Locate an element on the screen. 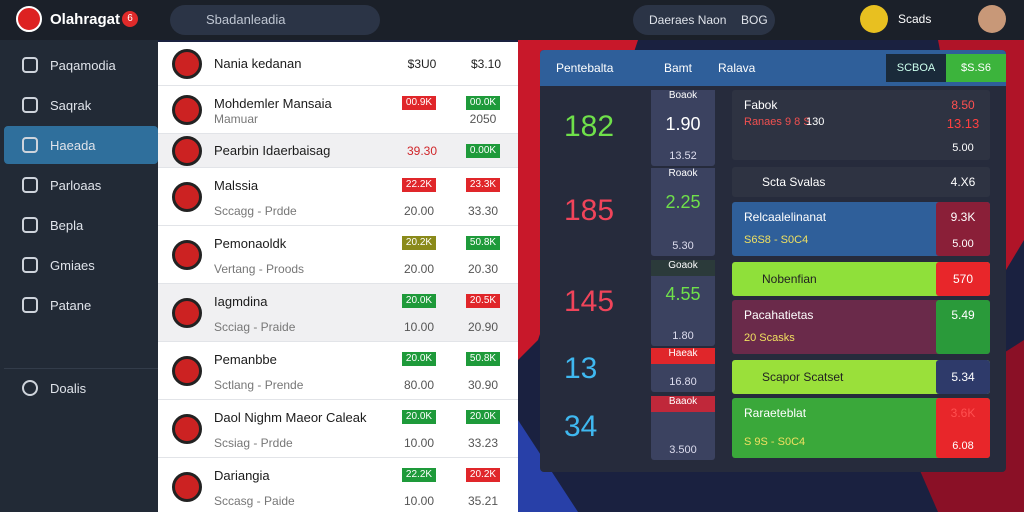  sidebar-item: Paqamodia is located at coordinates (81, 65).